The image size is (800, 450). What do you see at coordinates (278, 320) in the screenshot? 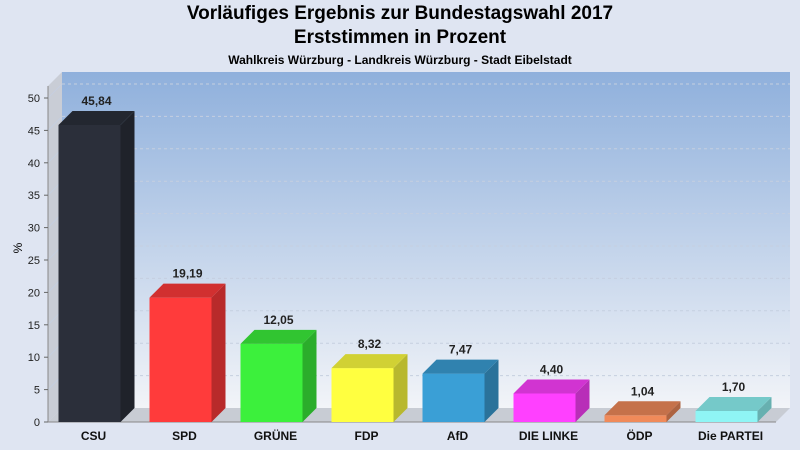
I see `bar-value-label: 12,05` at bounding box center [278, 320].